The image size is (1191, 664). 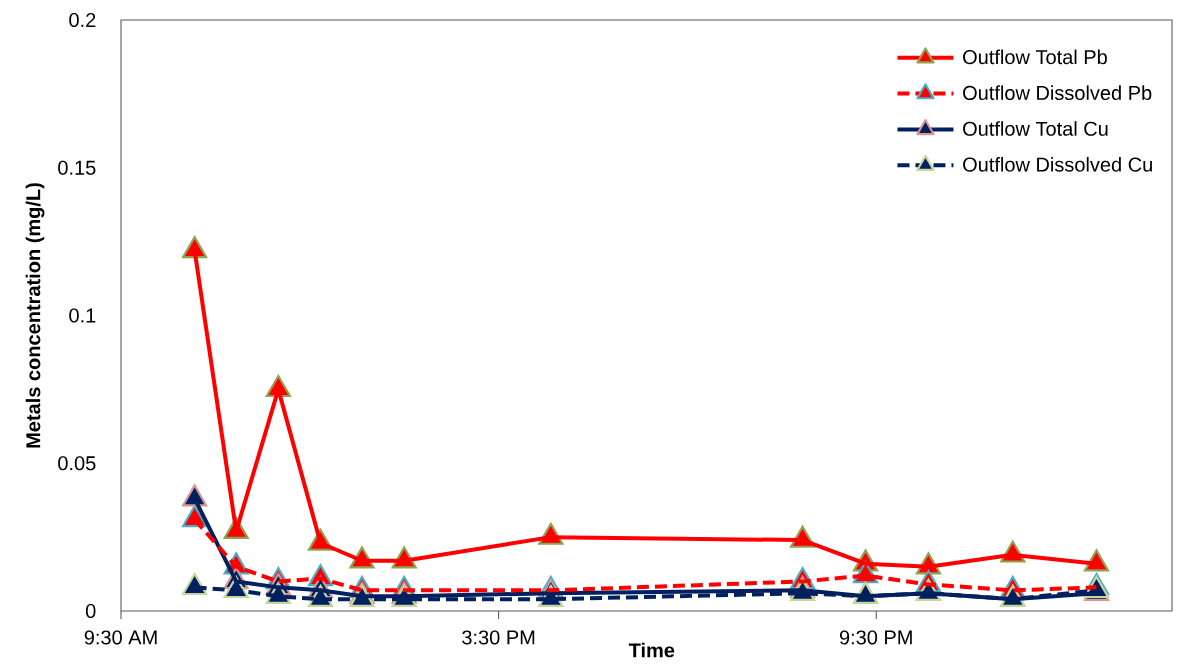 I want to click on x-axis-title: Time, so click(x=651, y=650).